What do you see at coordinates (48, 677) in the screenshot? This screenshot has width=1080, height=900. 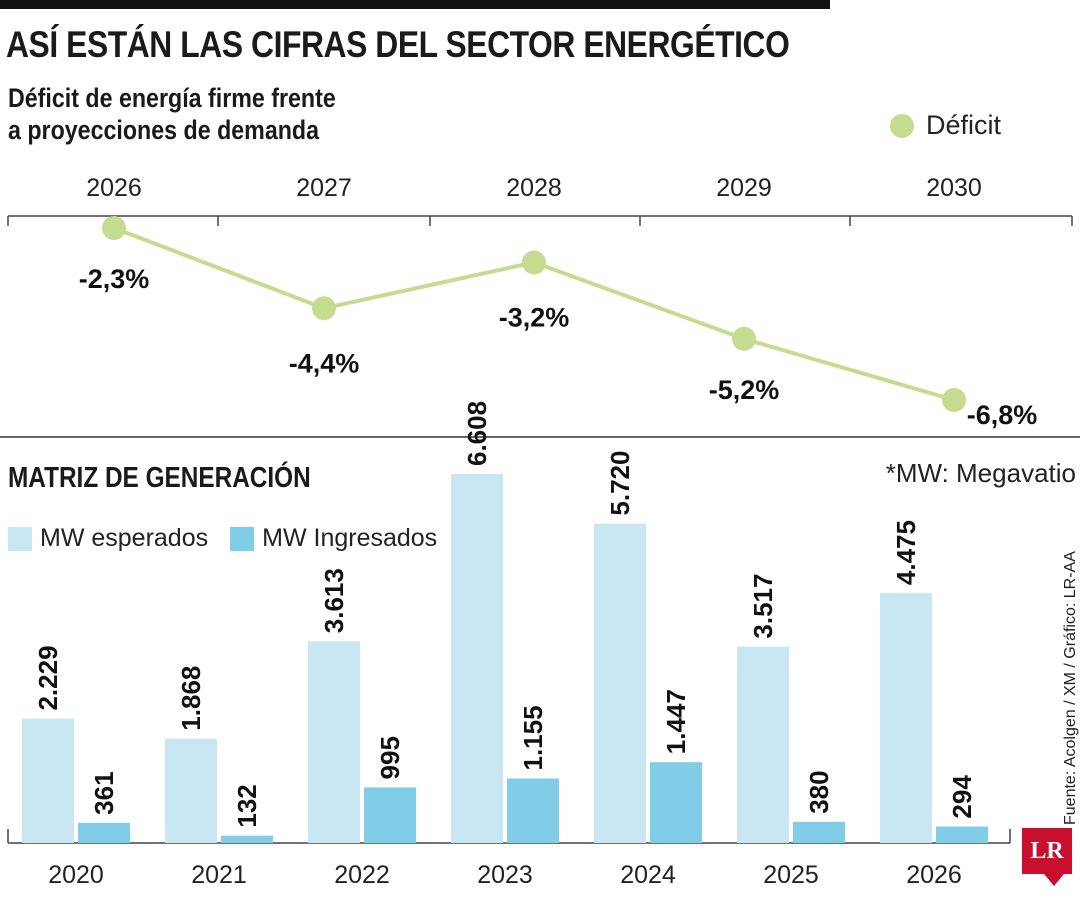 I see `bar-esperados-label: 2.229` at bounding box center [48, 677].